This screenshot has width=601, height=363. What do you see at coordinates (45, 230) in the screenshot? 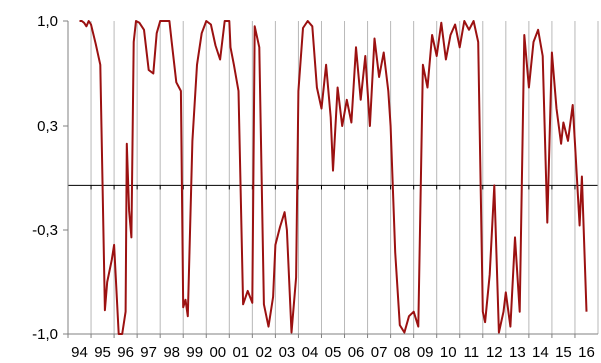
I see `y-tick-label: -0,3` at bounding box center [45, 230].